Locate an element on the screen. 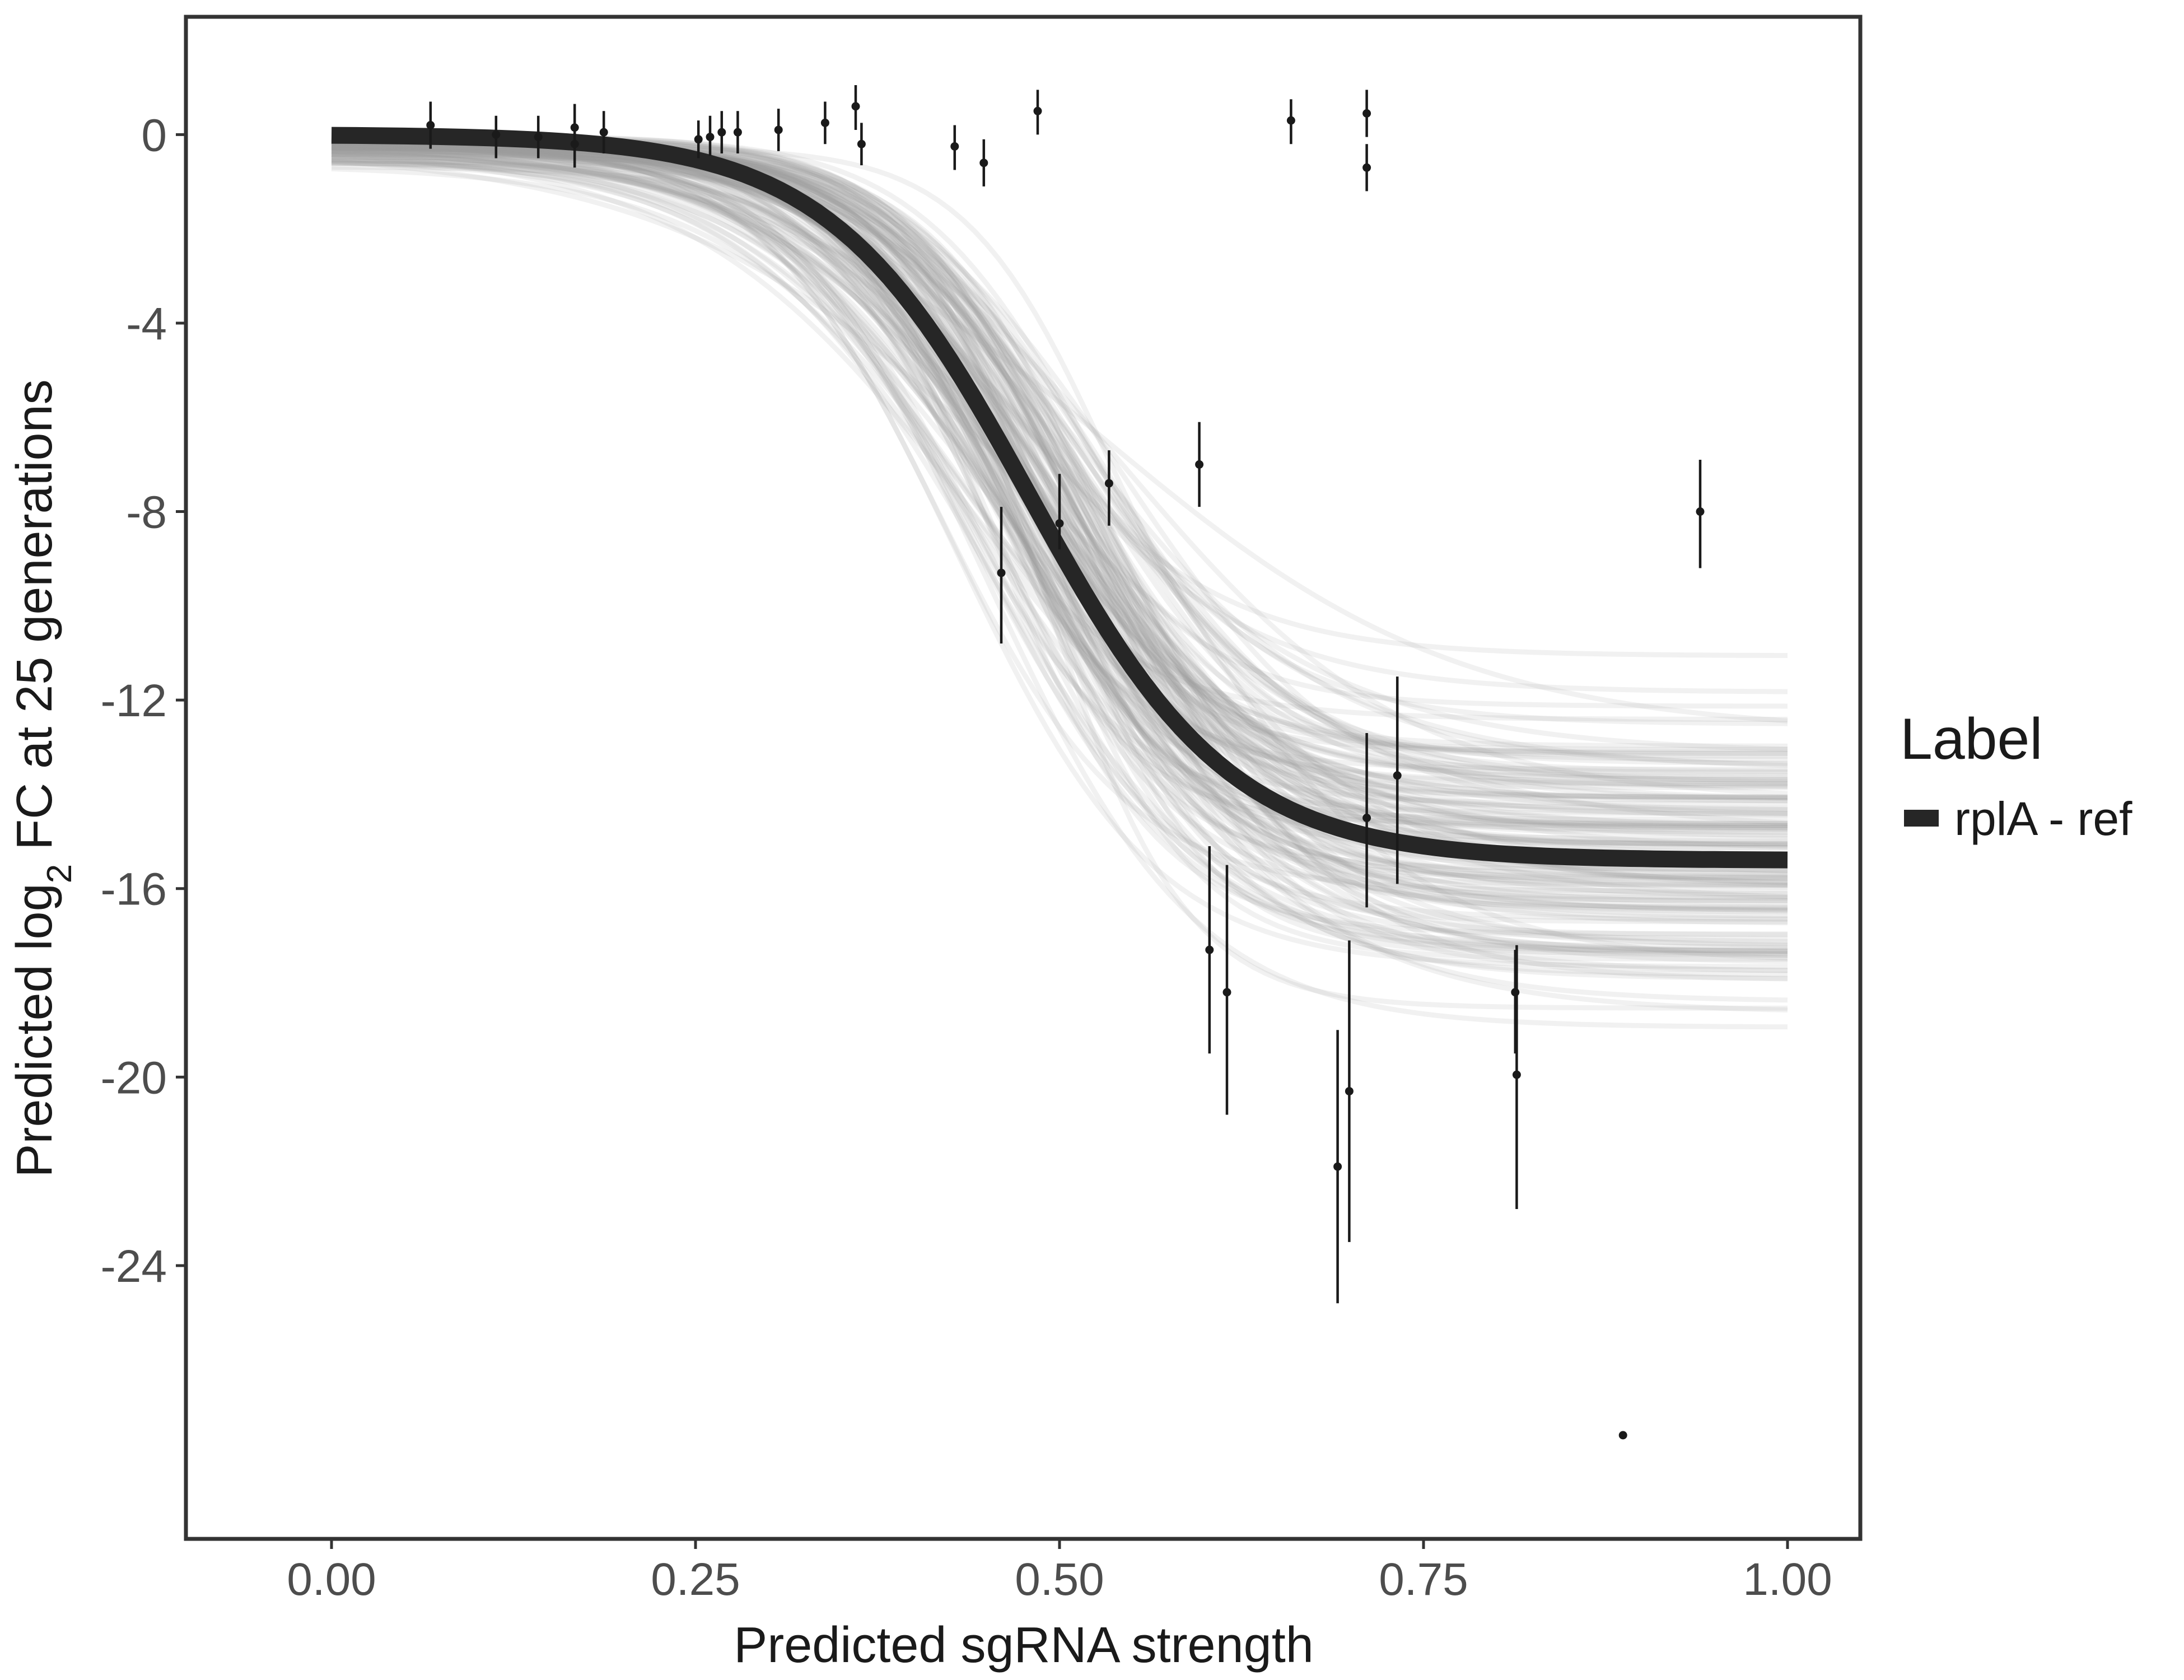  x-tick-label: 0.00 is located at coordinates (332, 1580).